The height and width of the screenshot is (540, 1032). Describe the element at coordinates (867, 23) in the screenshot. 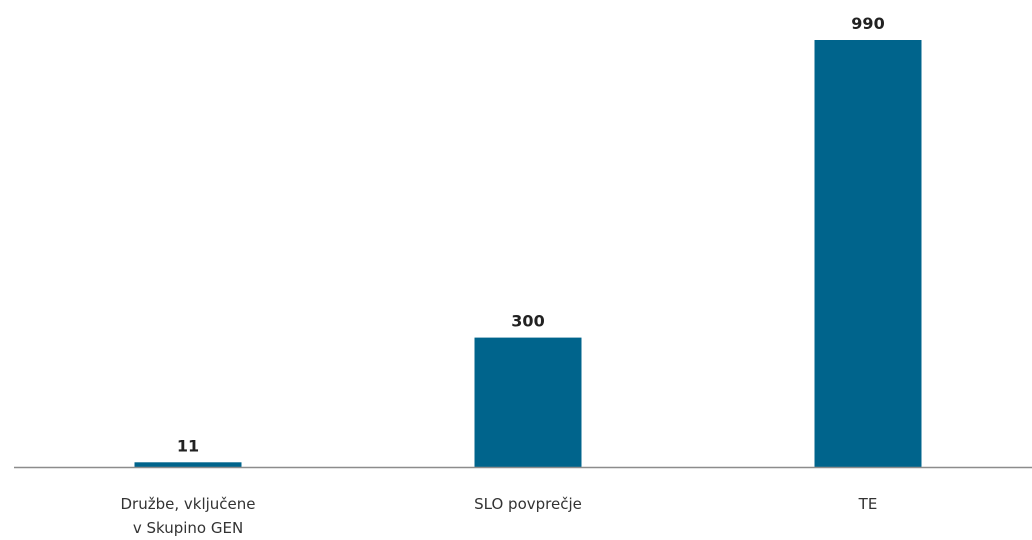

I see `data-label-2: 990` at that location.